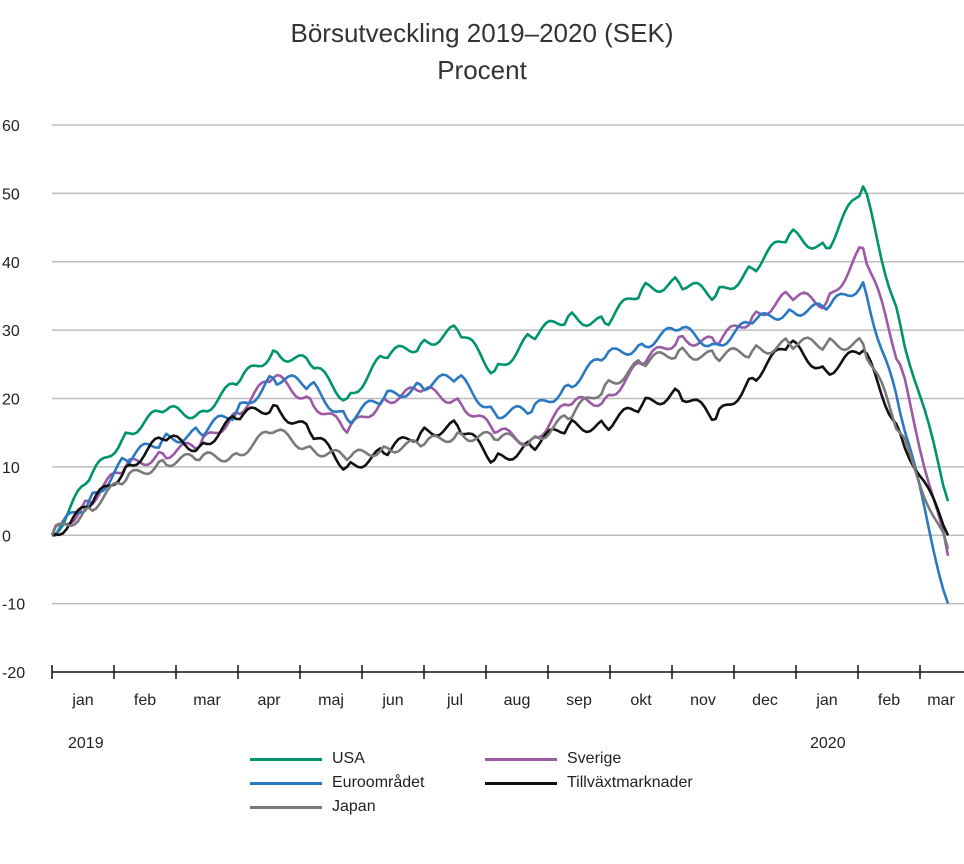 This screenshot has width=964, height=864. I want to click on y-tick-label: 60, so click(11, 126).